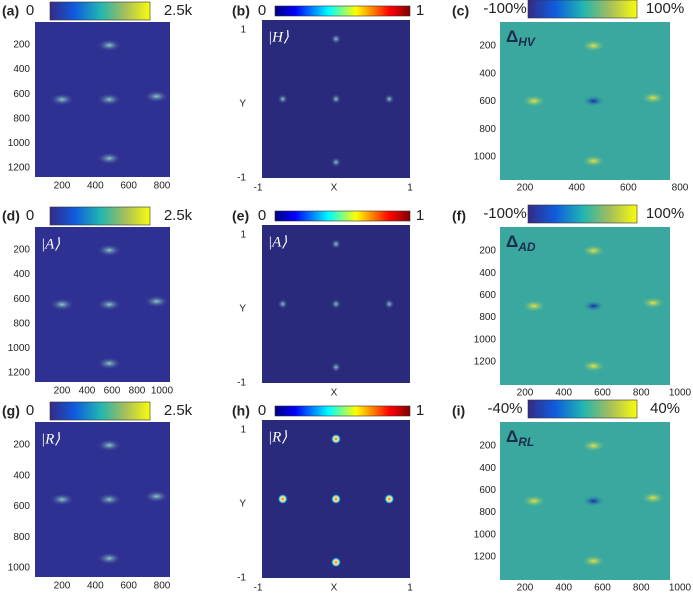 The width and height of the screenshot is (693, 609). What do you see at coordinates (328, 498) in the screenshot?
I see `panel: (h) 0 1 |R⟩ 1 Y -1 -1 X 1` at bounding box center [328, 498].